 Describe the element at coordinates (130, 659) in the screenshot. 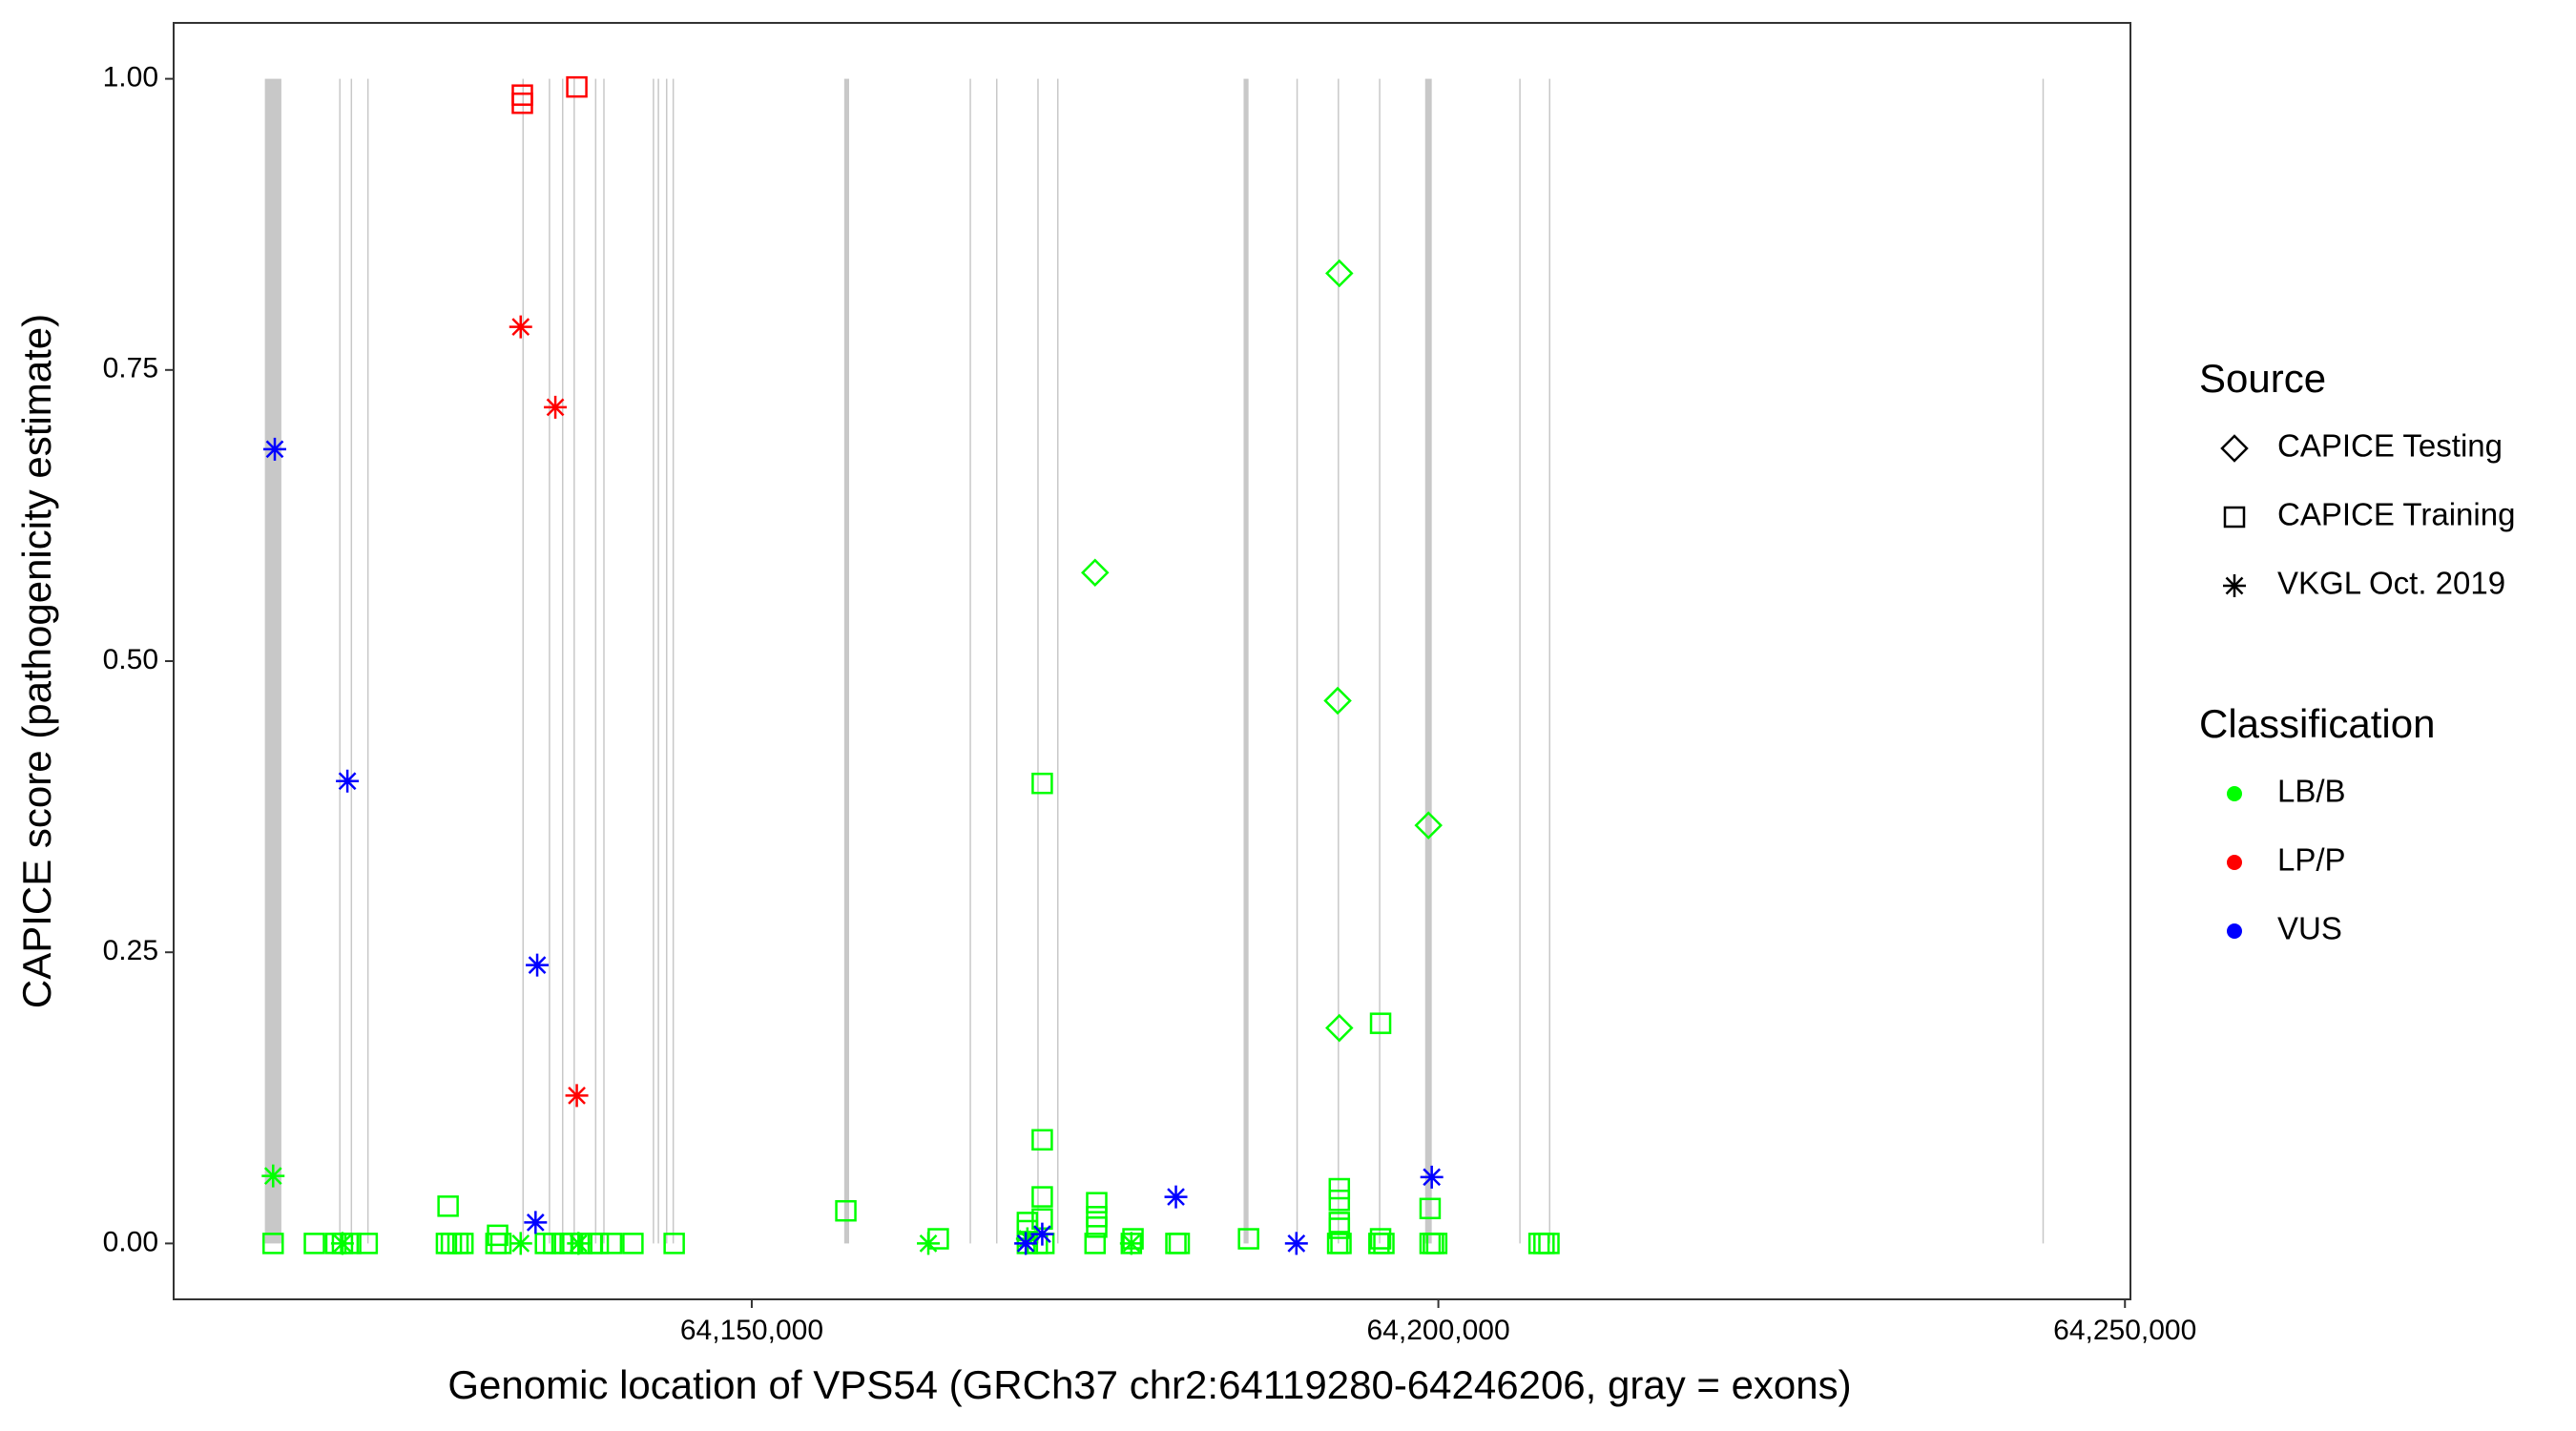

I see `y-tick-label: 0.50` at that location.